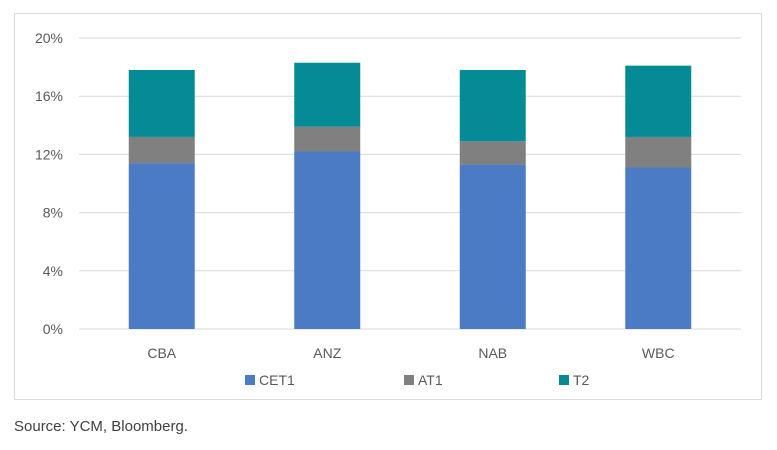 Image resolution: width=777 pixels, height=450 pixels. Describe the element at coordinates (49, 38) in the screenshot. I see `y-tick-label: 20%` at that location.